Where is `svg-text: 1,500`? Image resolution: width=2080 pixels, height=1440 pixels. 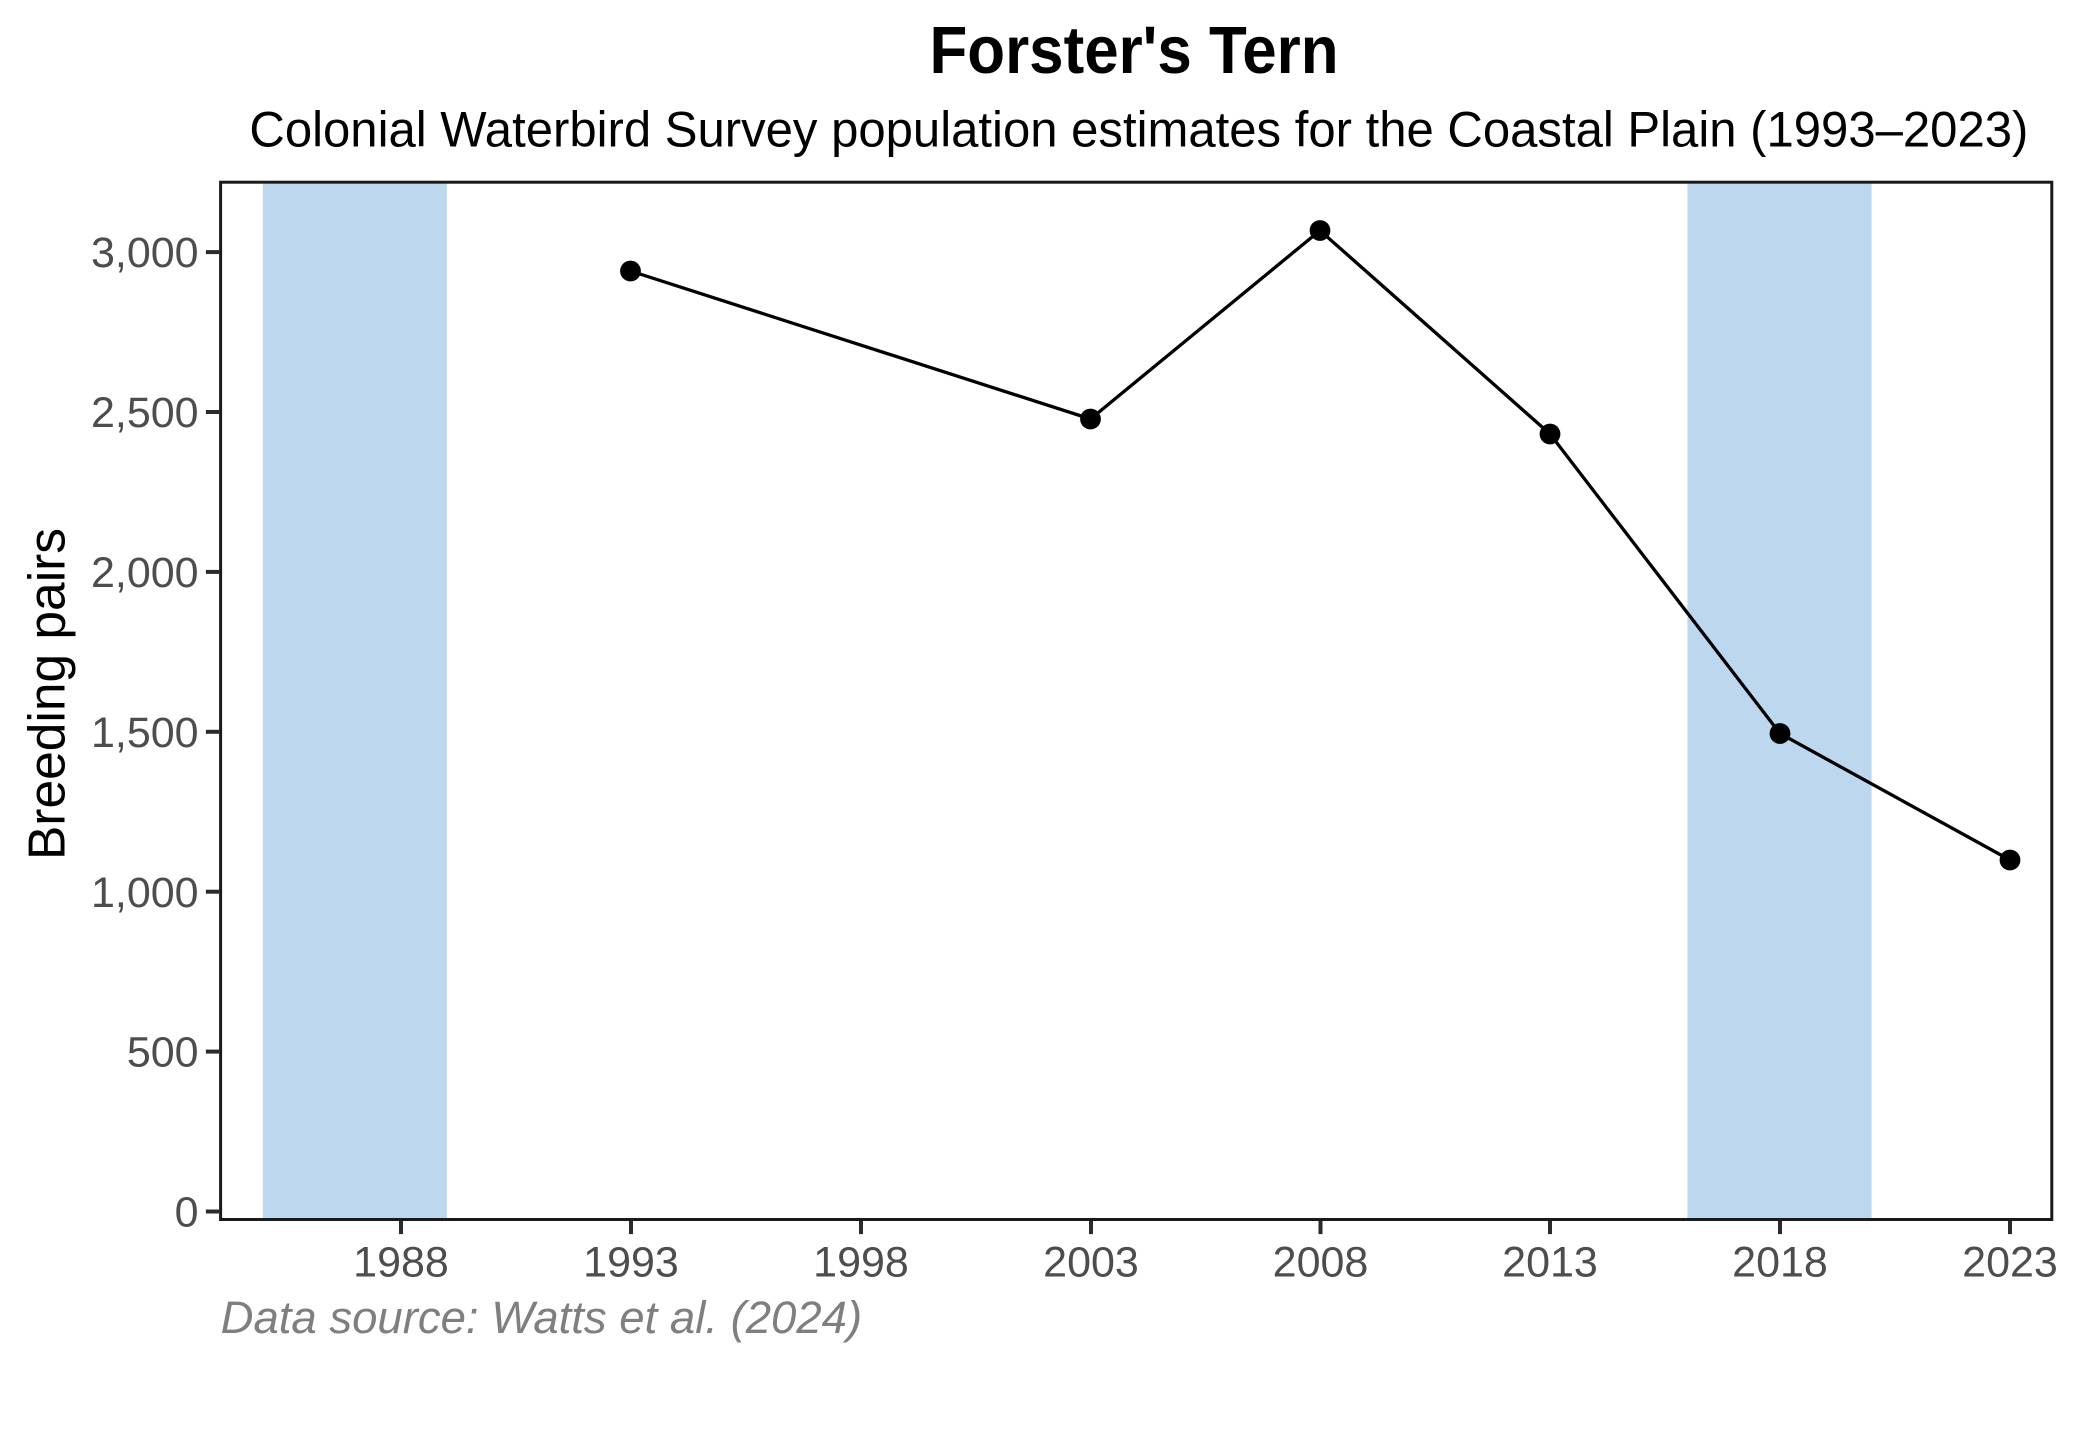
svg-text: 1,500 is located at coordinates (145, 733).